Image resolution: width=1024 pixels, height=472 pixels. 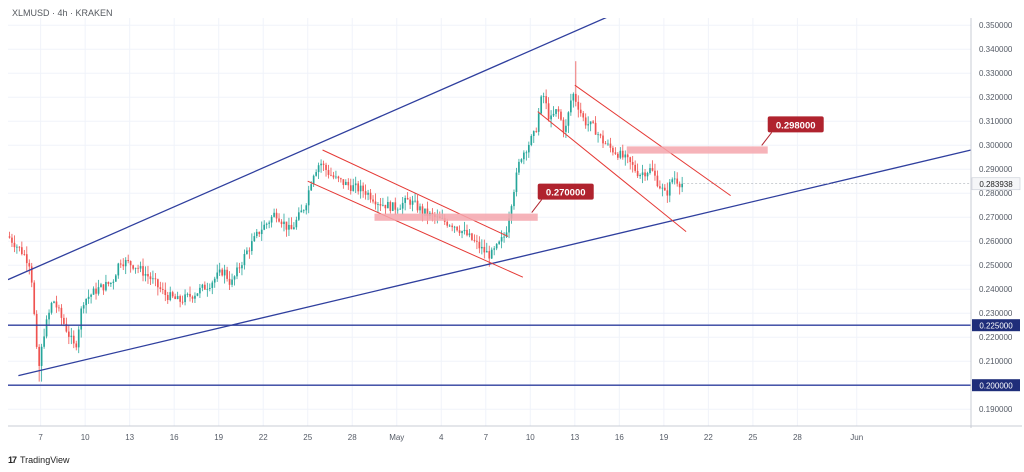 I want to click on price-tick-label: 0.190000, so click(x=996, y=409).